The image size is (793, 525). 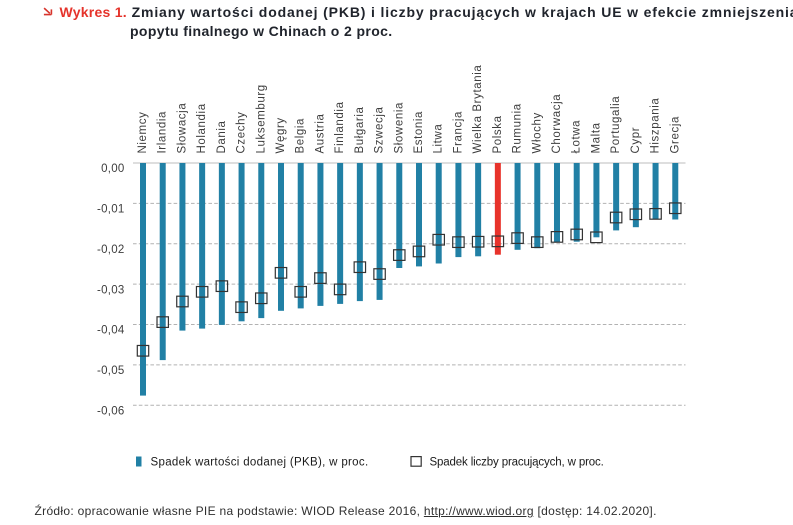 What do you see at coordinates (112, 169) in the screenshot?
I see `svg-text: 0,00` at bounding box center [112, 169].